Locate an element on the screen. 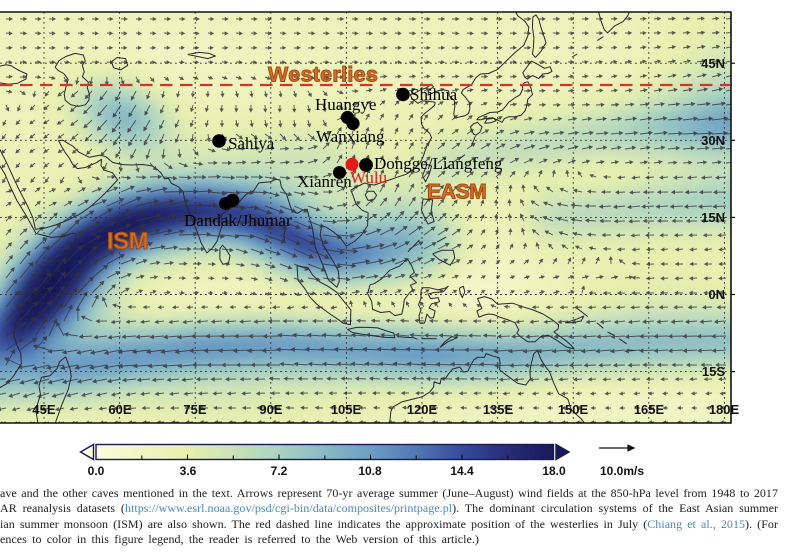 The image size is (800, 553). svg-text: 7.2 is located at coordinates (279, 471).